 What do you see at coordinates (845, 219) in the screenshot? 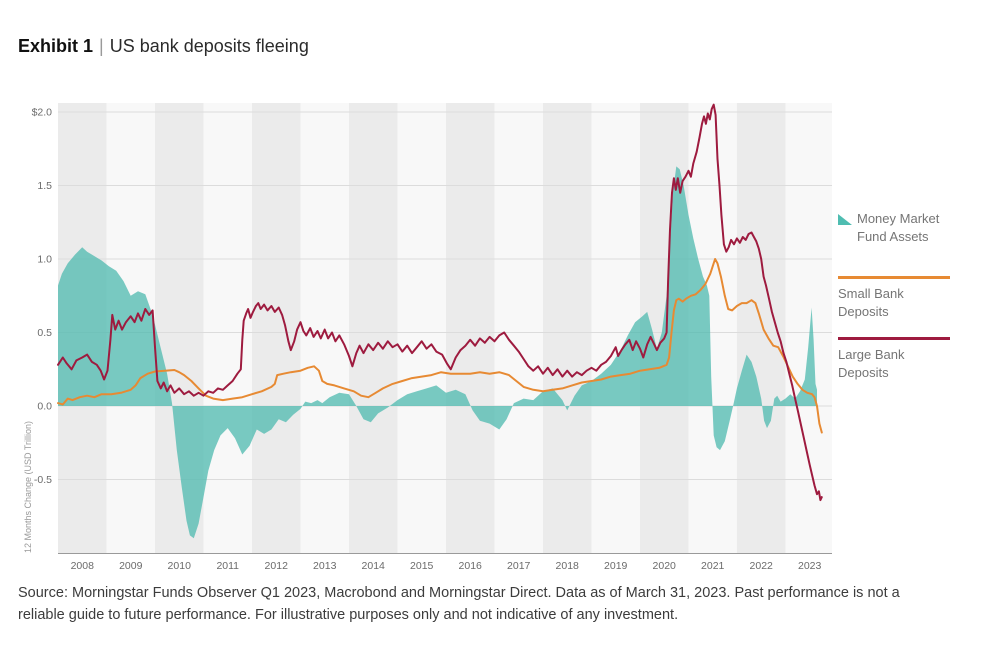
I see `money-market-triangle-icon` at bounding box center [845, 219].